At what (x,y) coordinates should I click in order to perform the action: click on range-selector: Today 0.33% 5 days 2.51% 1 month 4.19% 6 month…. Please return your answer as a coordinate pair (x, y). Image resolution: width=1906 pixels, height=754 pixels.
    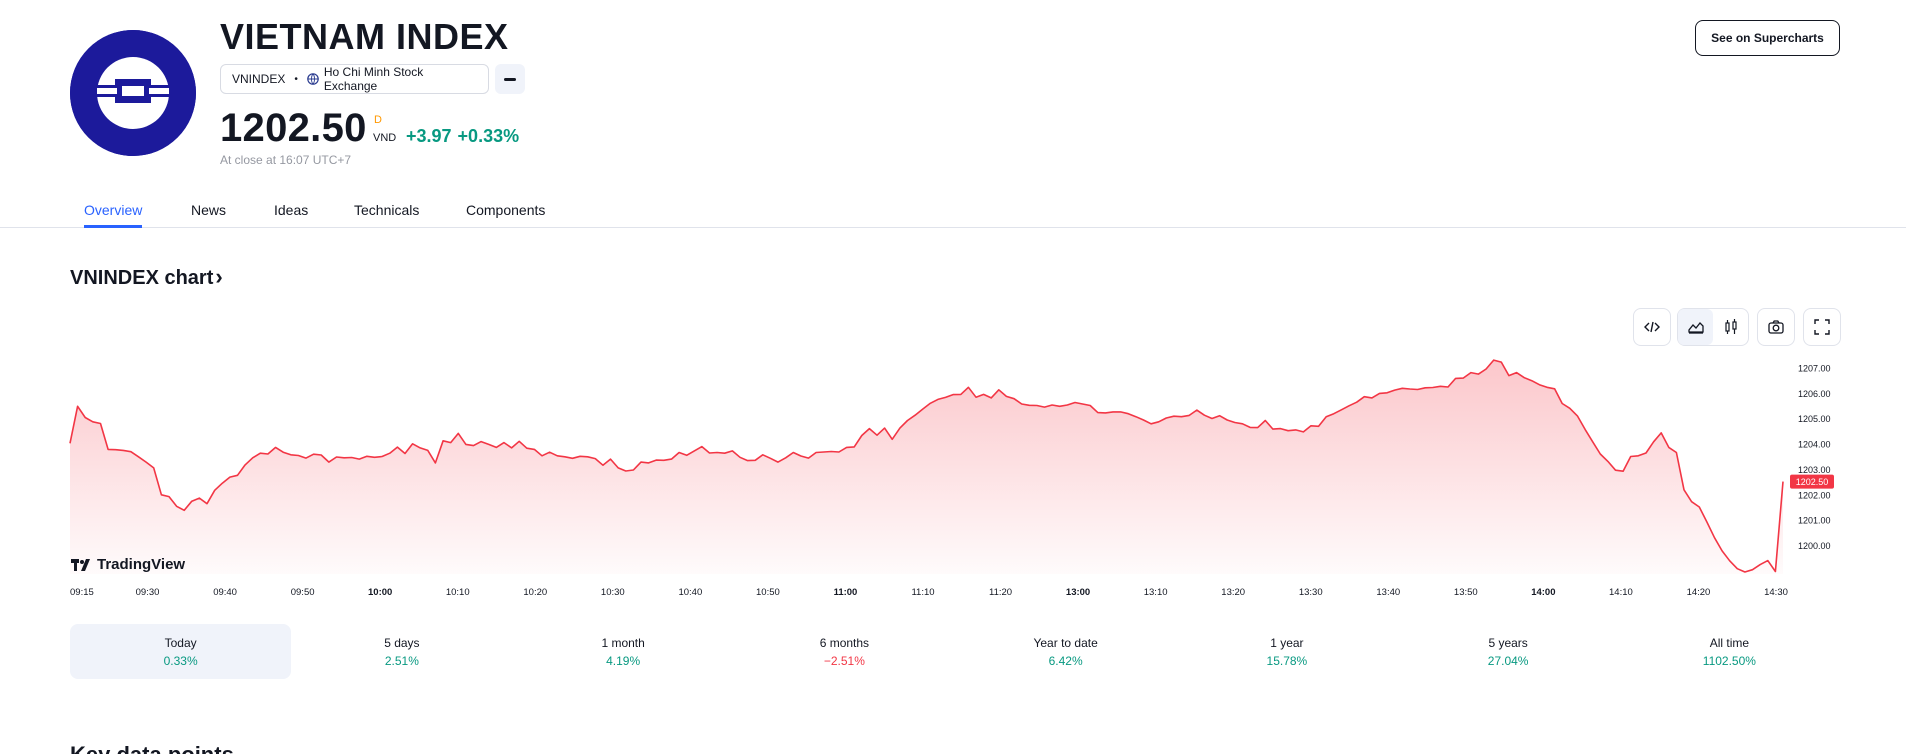
    Looking at the image, I should click on (955, 651).